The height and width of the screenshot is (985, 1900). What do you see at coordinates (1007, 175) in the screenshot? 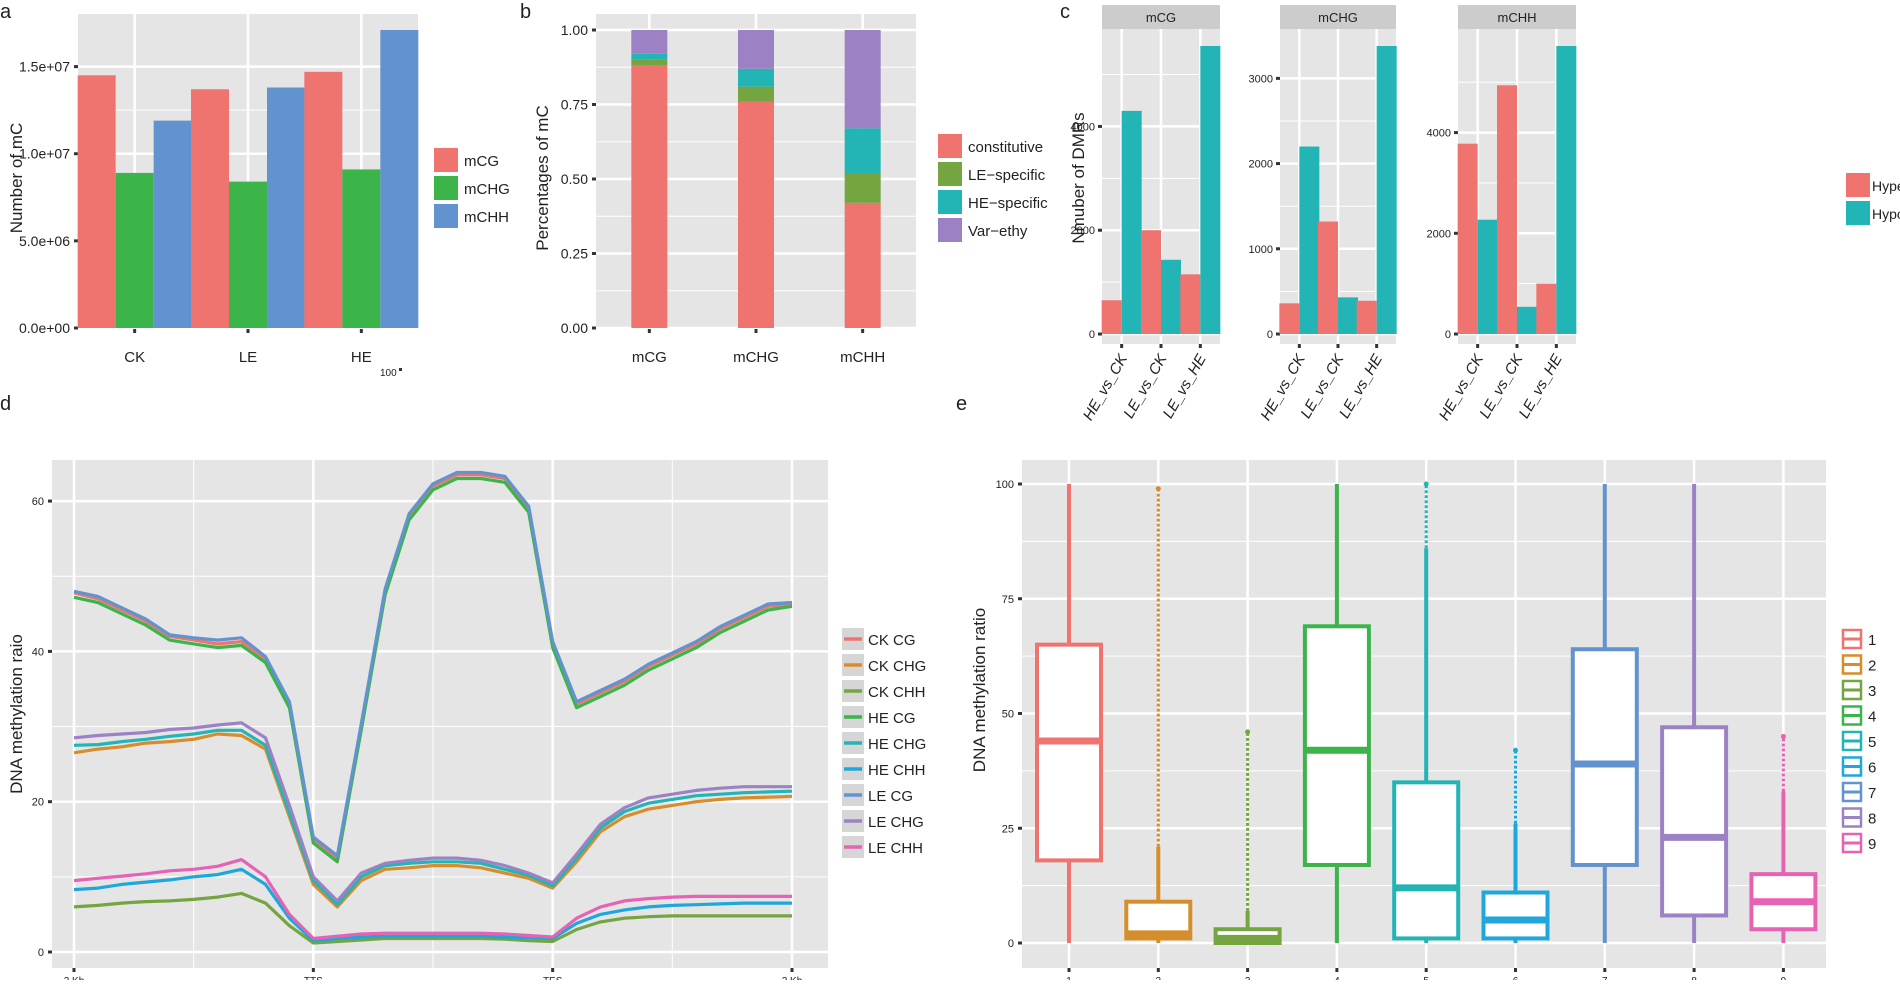
I see `legend-label: LE−specific` at bounding box center [1007, 175].